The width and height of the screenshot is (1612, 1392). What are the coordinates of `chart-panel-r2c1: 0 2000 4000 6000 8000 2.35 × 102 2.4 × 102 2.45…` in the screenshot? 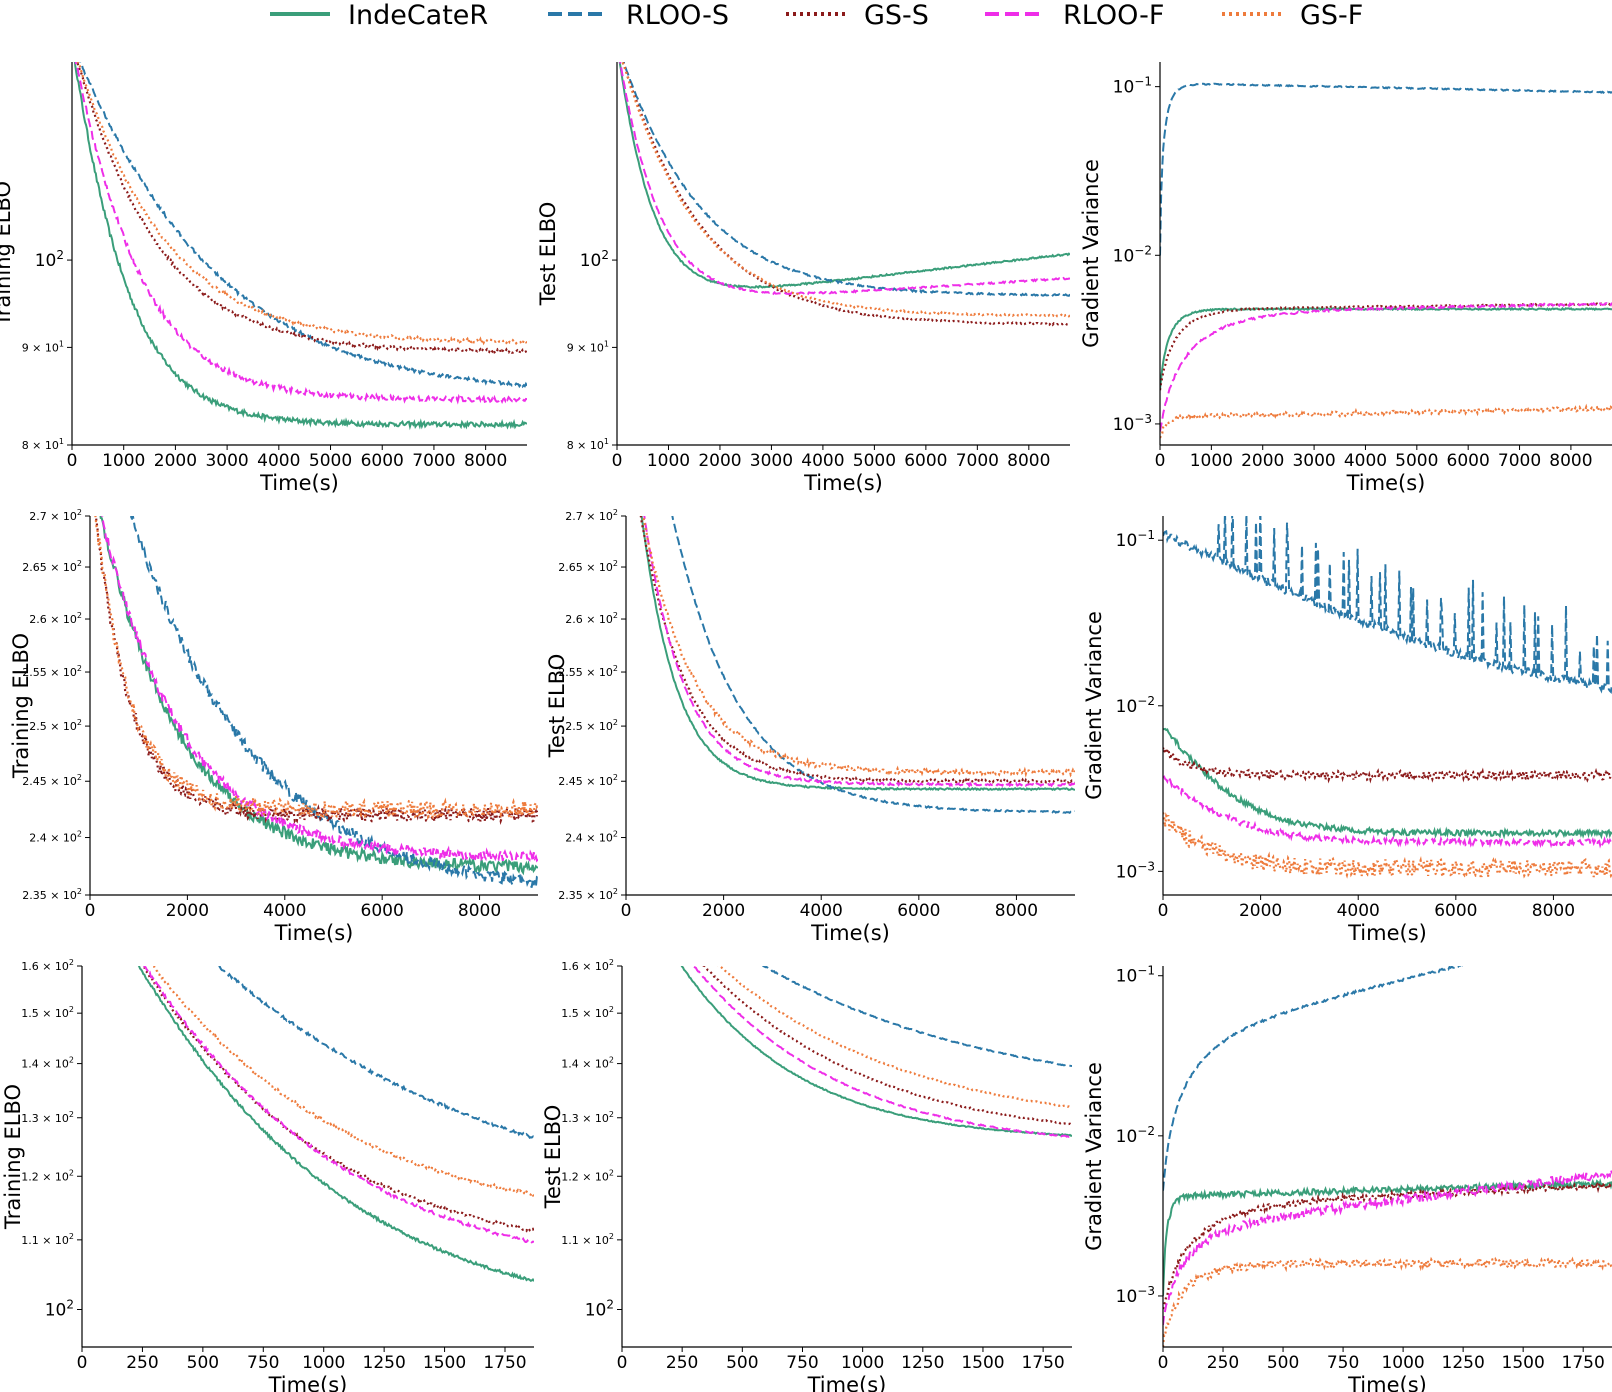 It's located at (273, 726).